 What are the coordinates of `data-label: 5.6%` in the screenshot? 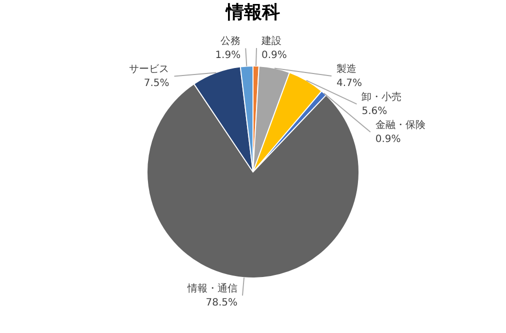 It's located at (375, 112).